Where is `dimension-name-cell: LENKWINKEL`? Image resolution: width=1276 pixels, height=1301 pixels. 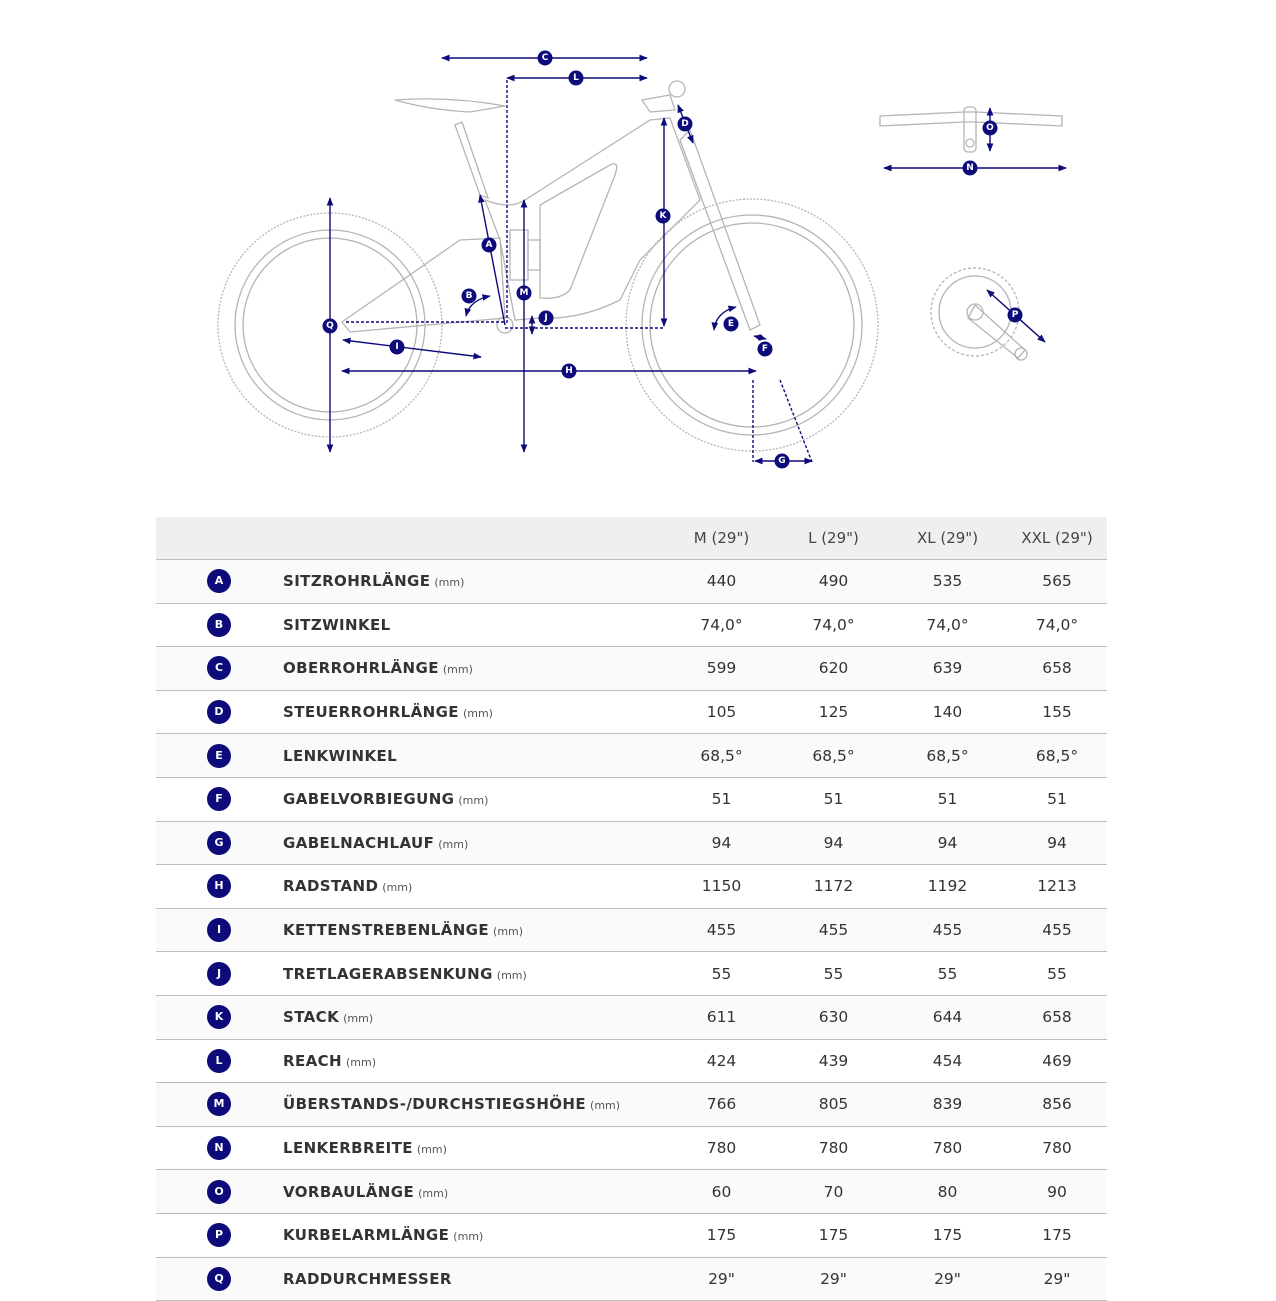 dimension-name-cell: LENKWINKEL is located at coordinates (473, 755).